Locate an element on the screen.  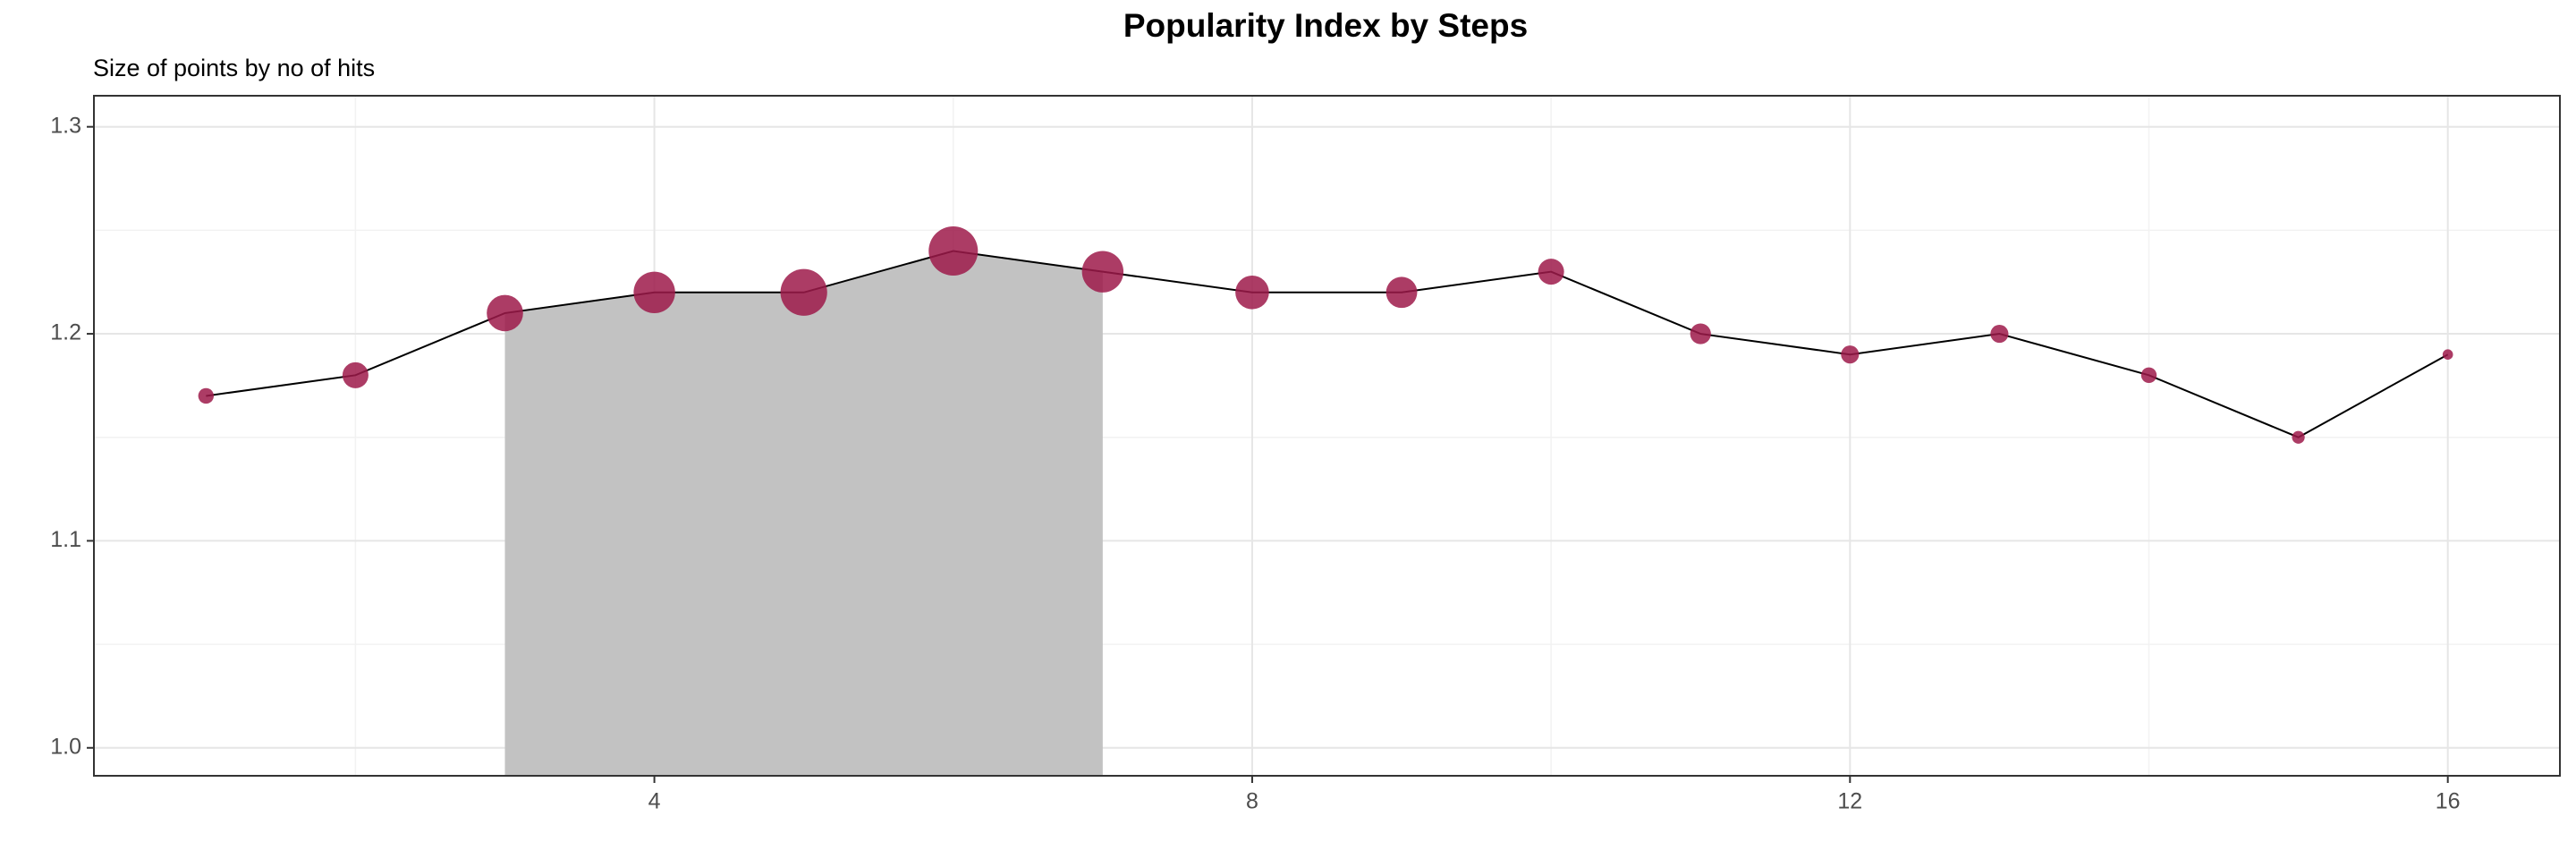
chart-subtitle: Size of points by no of hits is located at coordinates (234, 68).